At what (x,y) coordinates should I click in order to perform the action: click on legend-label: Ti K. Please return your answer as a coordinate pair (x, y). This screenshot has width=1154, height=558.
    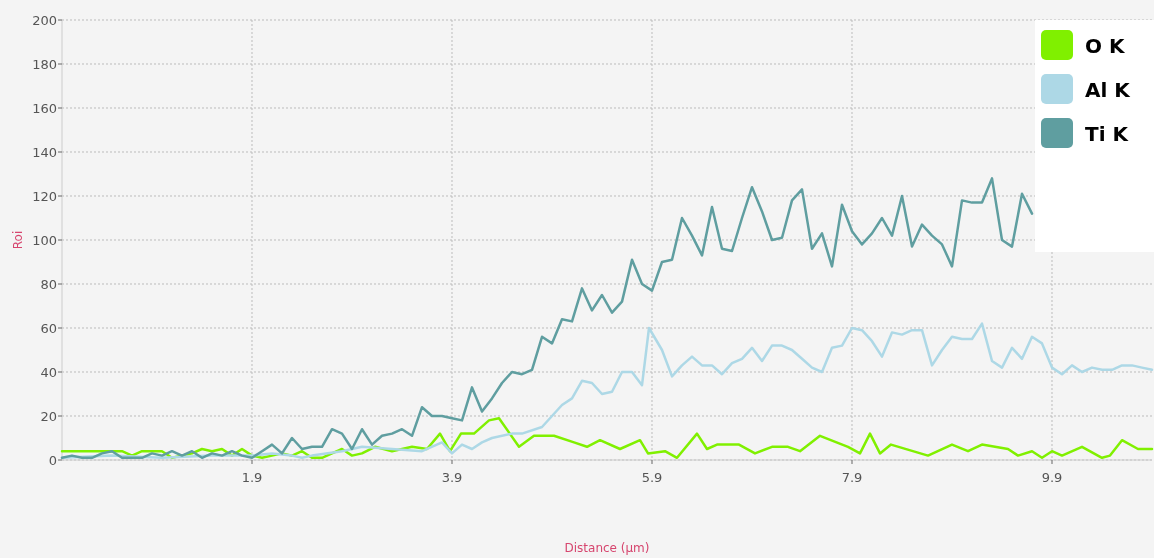
    Looking at the image, I should click on (1107, 134).